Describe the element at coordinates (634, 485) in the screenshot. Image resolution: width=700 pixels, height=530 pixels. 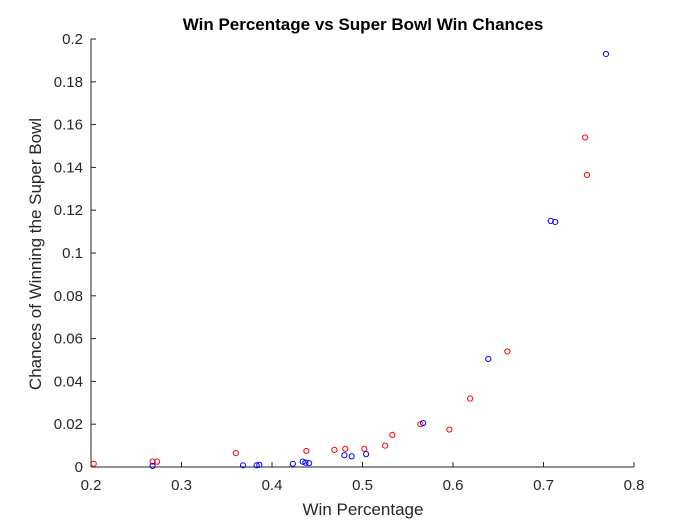
I see `x-tick-label: 0.8` at that location.